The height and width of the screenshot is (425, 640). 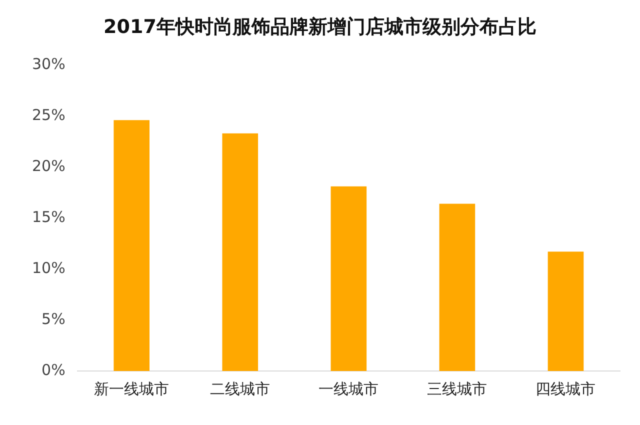 What do you see at coordinates (49, 217) in the screenshot?
I see `y-tick-label: 15%` at bounding box center [49, 217].